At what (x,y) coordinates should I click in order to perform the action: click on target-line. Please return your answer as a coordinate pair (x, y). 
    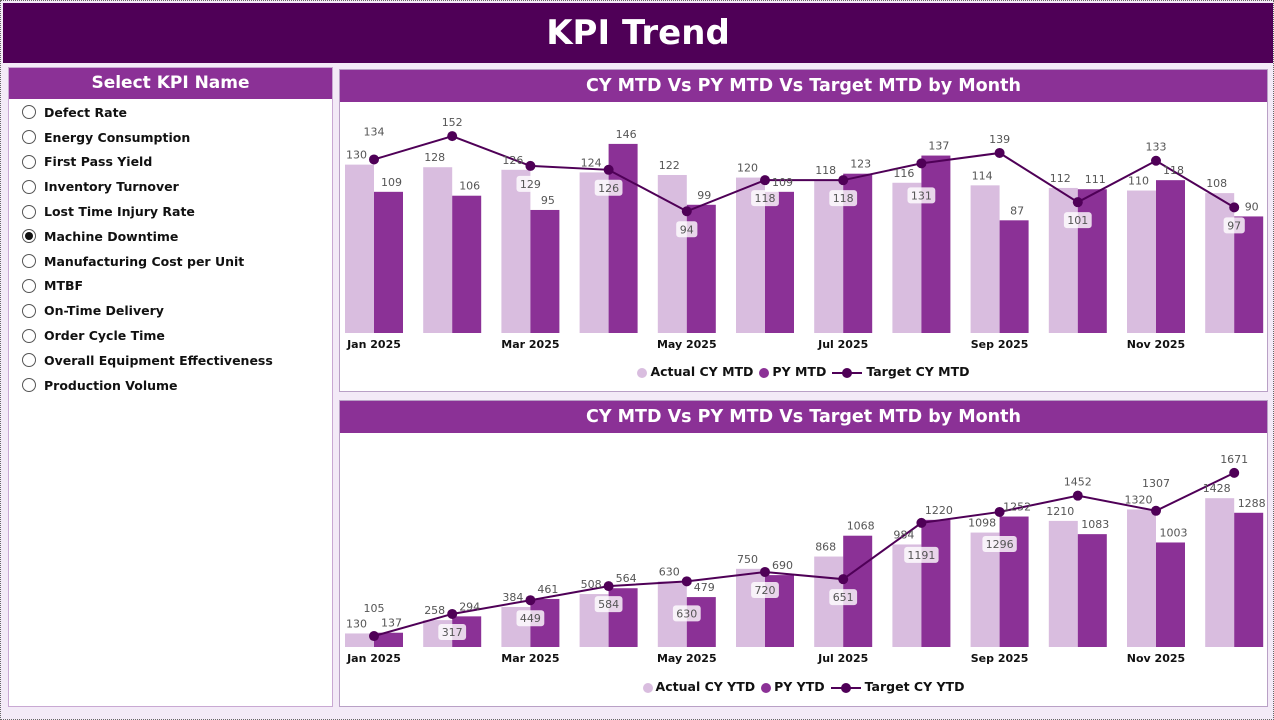
    Looking at the image, I should click on (804, 174).